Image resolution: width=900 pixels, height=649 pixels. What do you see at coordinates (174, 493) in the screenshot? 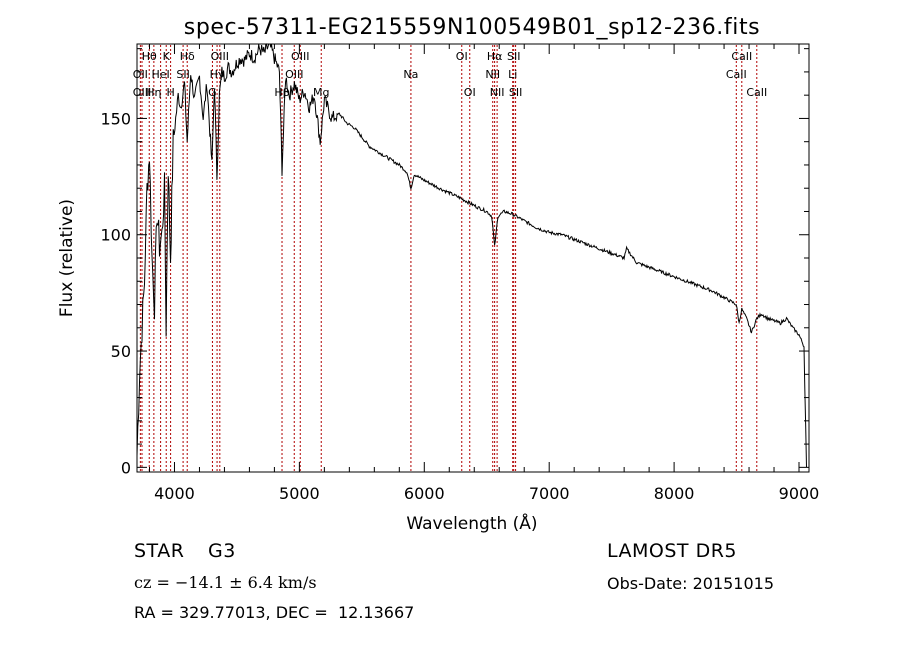
I see `x-tick-label: 4000` at bounding box center [174, 493].